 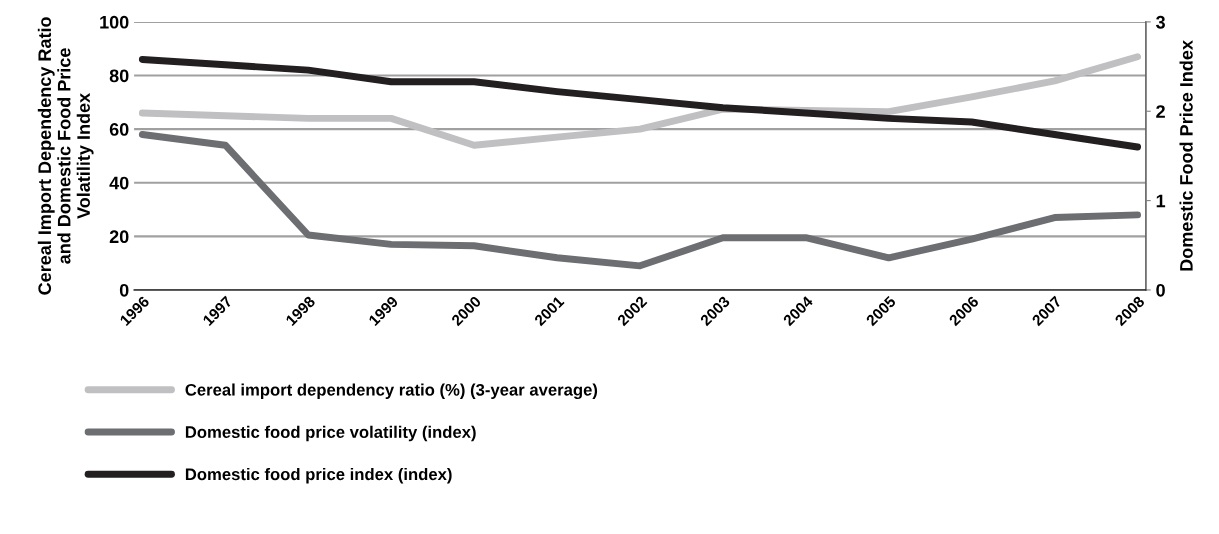 I want to click on y2-tick-label: 2, so click(x=1160, y=111).